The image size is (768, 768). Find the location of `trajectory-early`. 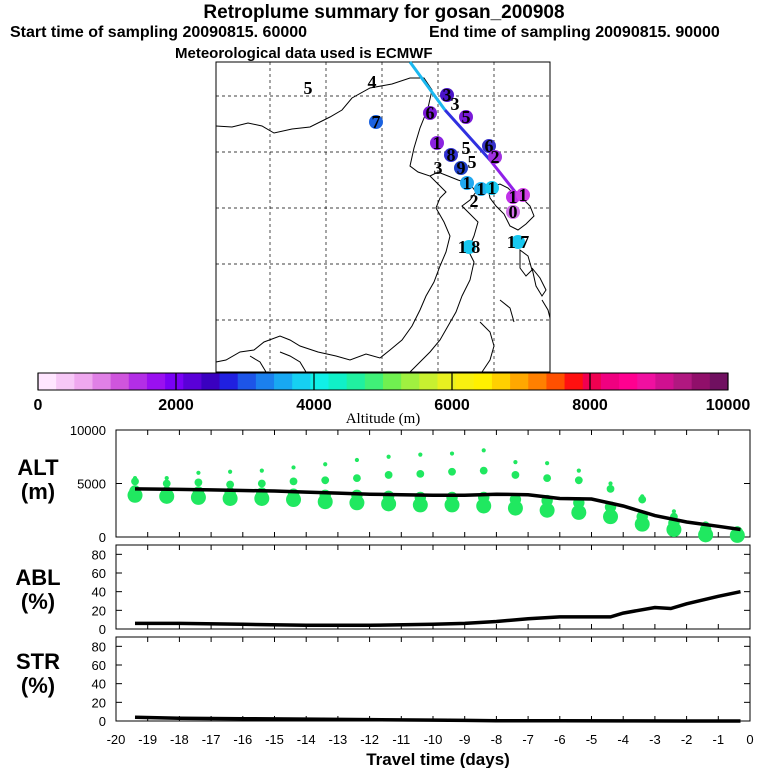

trajectory-early is located at coordinates (427, 86).